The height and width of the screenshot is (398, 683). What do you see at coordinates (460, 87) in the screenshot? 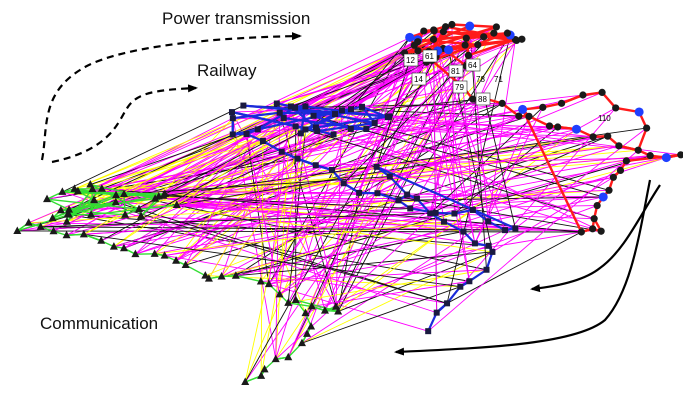
I see `node-tag-79: 79` at bounding box center [460, 87].